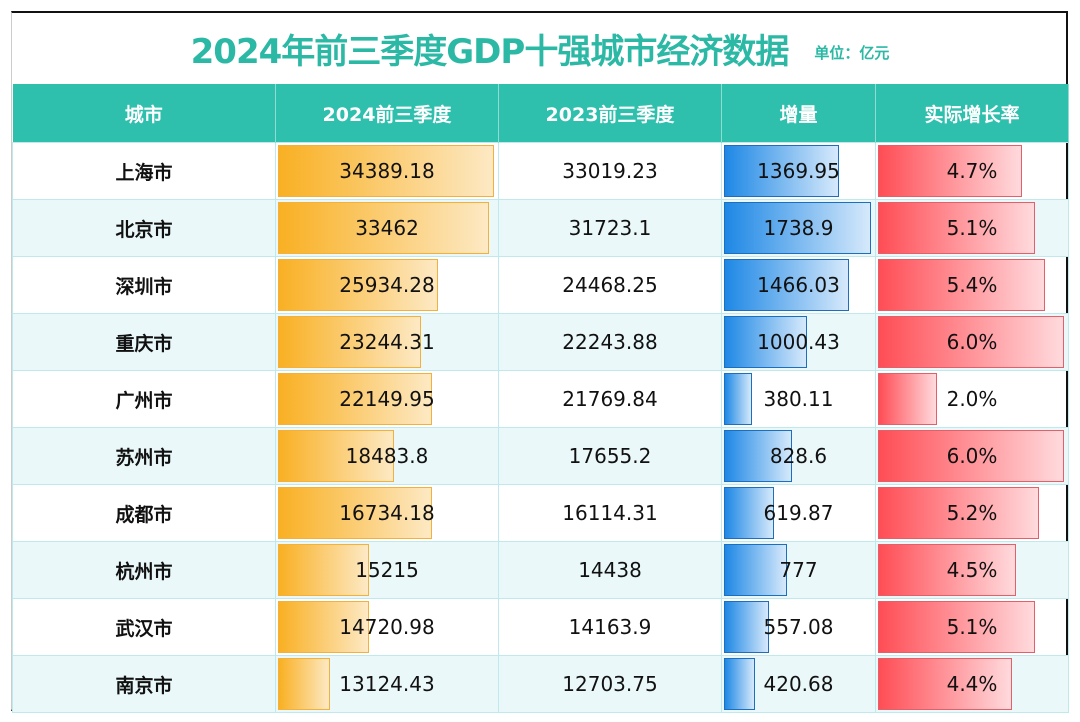 Image resolution: width=1080 pixels, height=722 pixels. I want to click on cell-increase: 777, so click(798, 570).